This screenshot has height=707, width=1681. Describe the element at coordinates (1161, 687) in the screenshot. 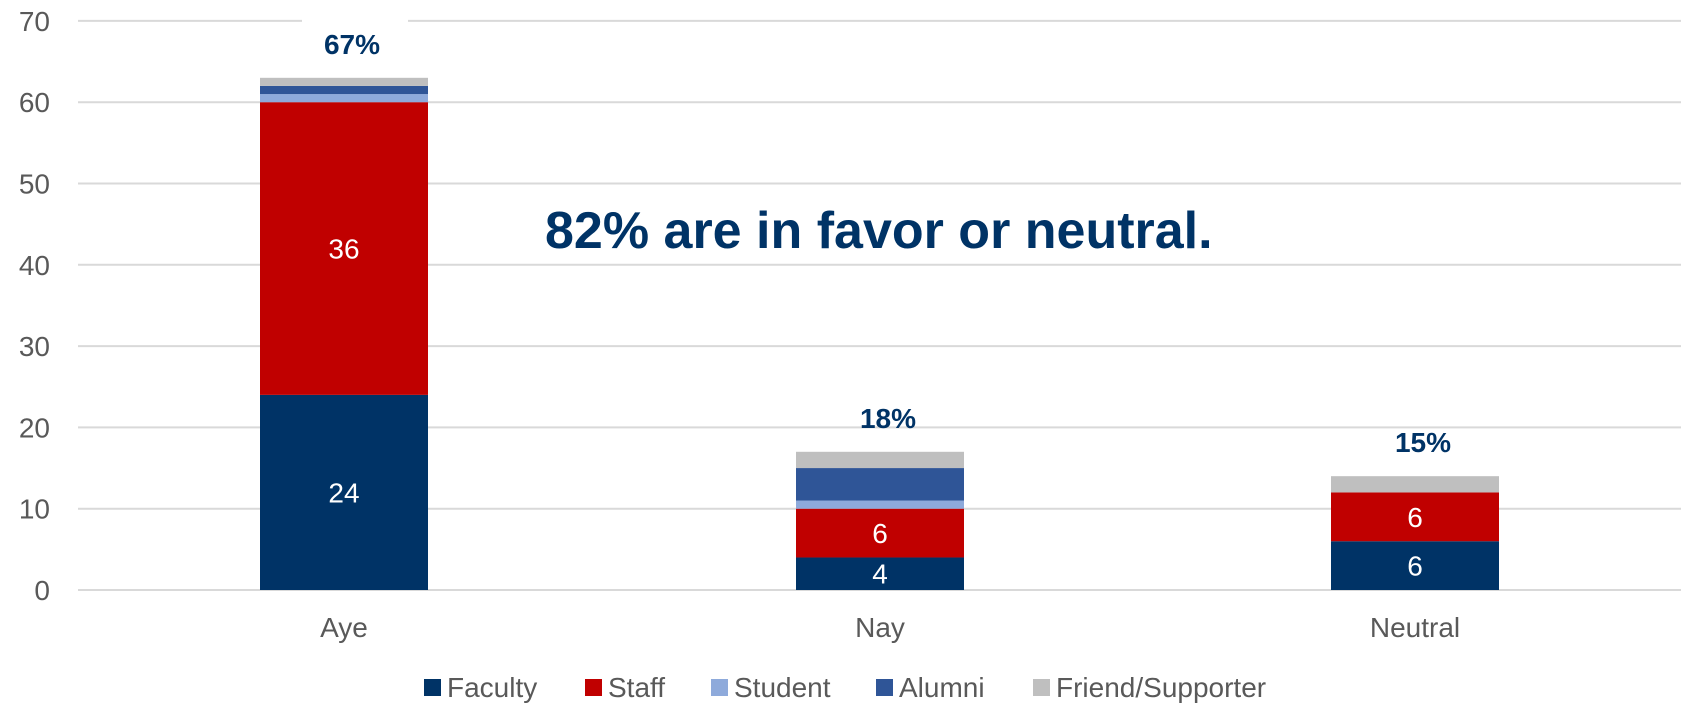

I see `legend-label: Friend/Supporter` at that location.